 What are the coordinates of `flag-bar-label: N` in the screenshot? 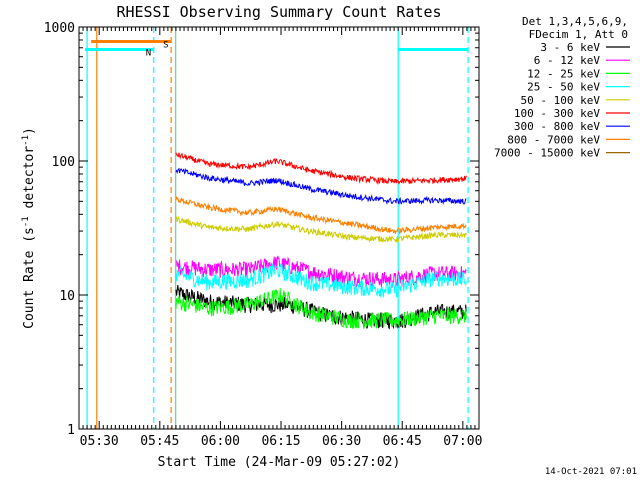 It's located at (148, 53).